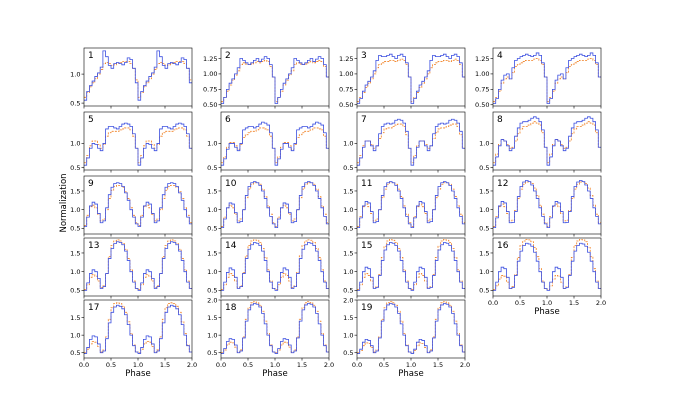 The width and height of the screenshot is (675, 405). What do you see at coordinates (231, 308) in the screenshot?
I see `panel-18-number: 18` at bounding box center [231, 308].